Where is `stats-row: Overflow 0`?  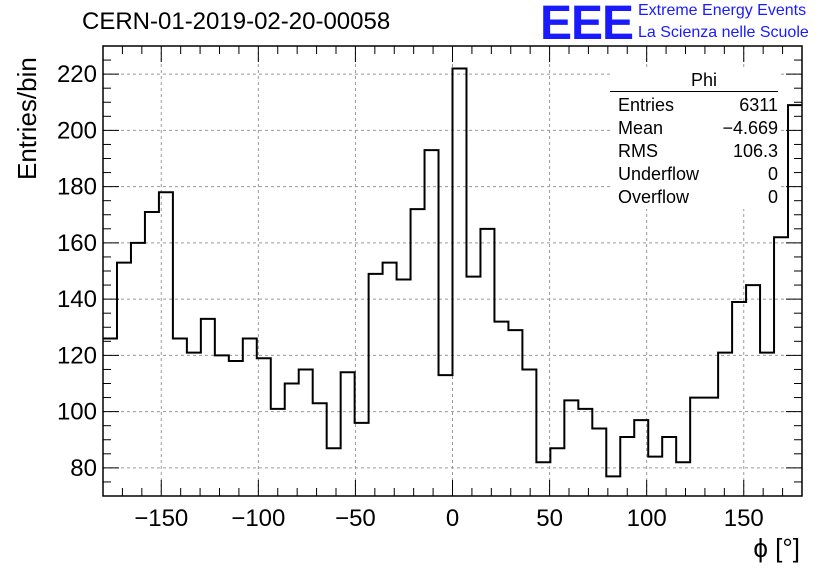
stats-row: Overflow 0 is located at coordinates (694, 197).